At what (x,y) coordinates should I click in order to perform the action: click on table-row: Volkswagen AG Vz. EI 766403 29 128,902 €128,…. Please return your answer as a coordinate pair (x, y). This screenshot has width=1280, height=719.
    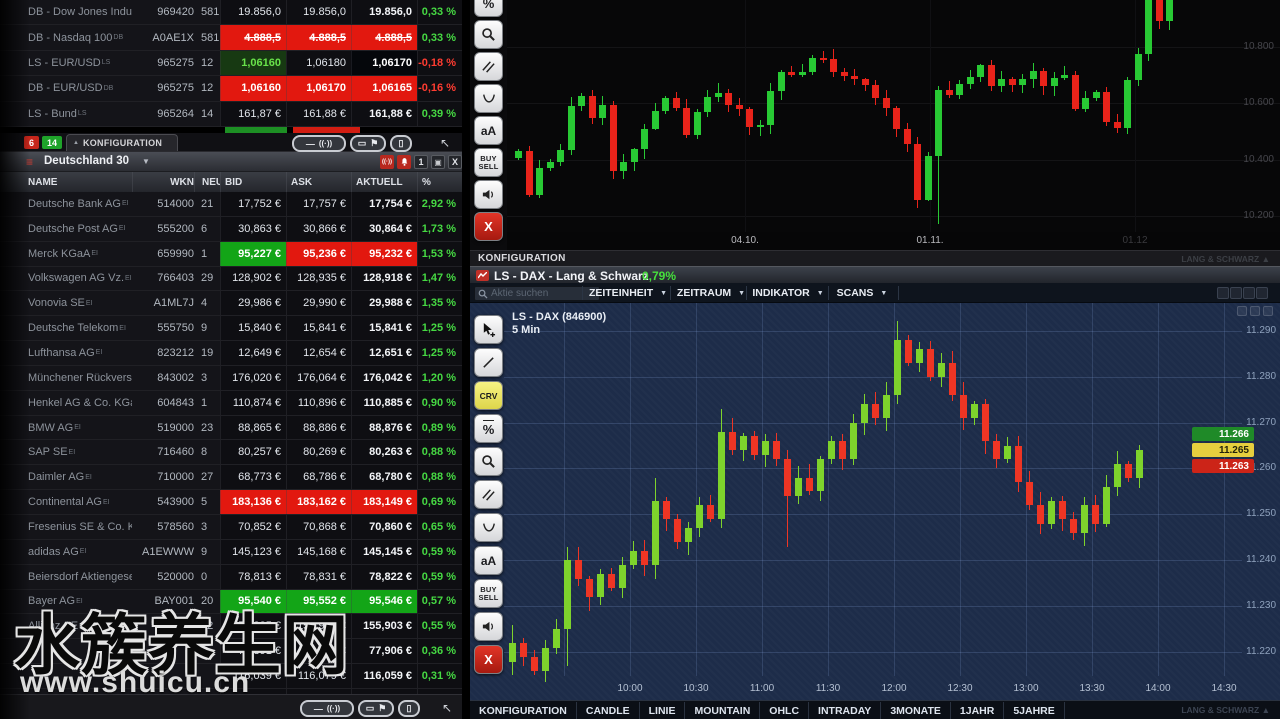
    Looking at the image, I should click on (231, 279).